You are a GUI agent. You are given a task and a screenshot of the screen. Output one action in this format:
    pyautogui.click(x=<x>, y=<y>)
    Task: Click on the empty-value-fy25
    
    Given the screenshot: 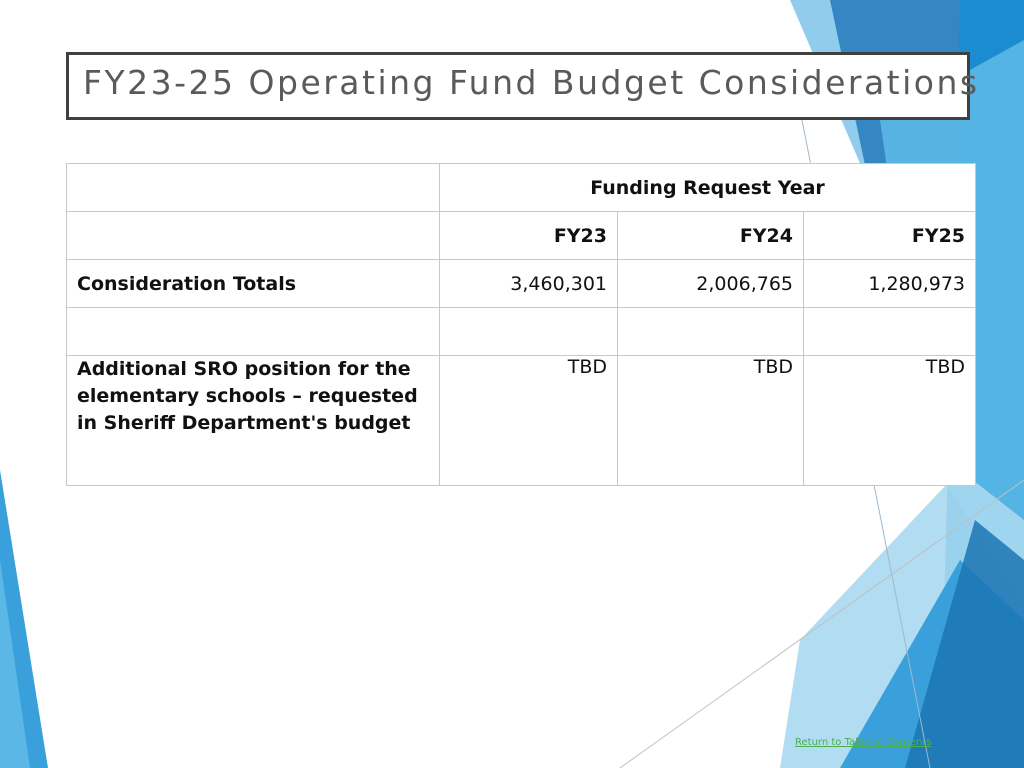 What is the action you would take?
    pyautogui.click(x=889, y=331)
    